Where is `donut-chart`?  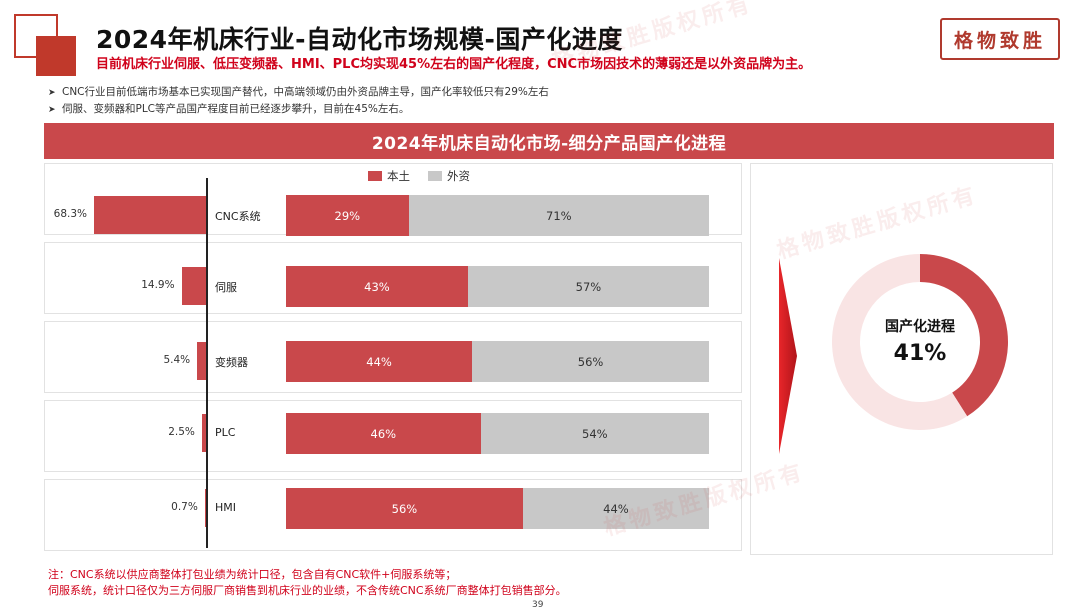 donut-chart is located at coordinates (920, 342).